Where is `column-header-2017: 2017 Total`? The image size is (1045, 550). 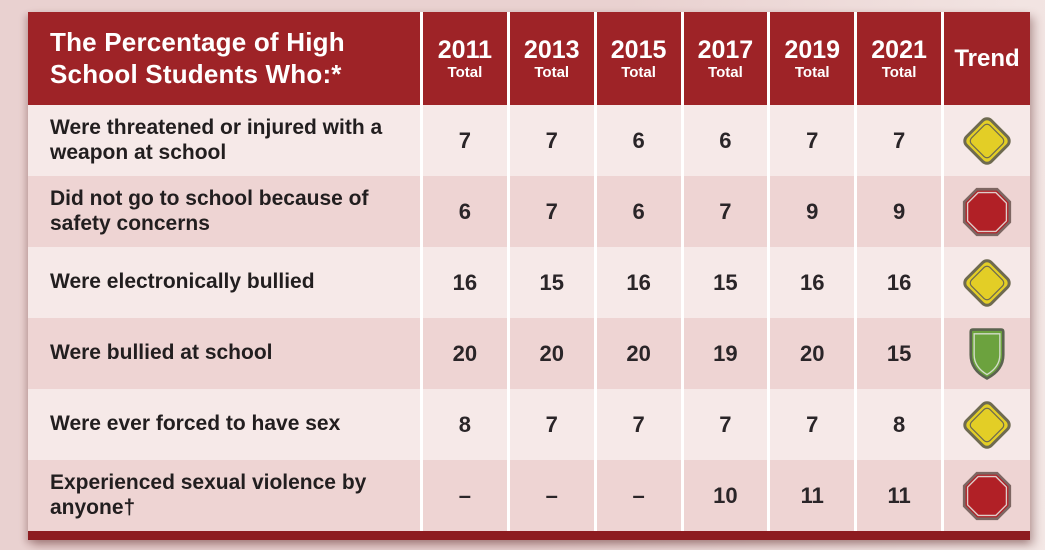
column-header-2017: 2017 Total is located at coordinates (725, 58).